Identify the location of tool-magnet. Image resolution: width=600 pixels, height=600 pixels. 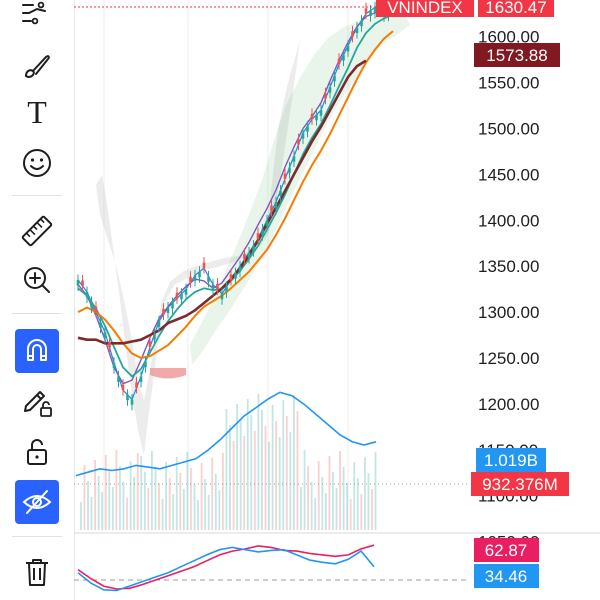
(37, 351).